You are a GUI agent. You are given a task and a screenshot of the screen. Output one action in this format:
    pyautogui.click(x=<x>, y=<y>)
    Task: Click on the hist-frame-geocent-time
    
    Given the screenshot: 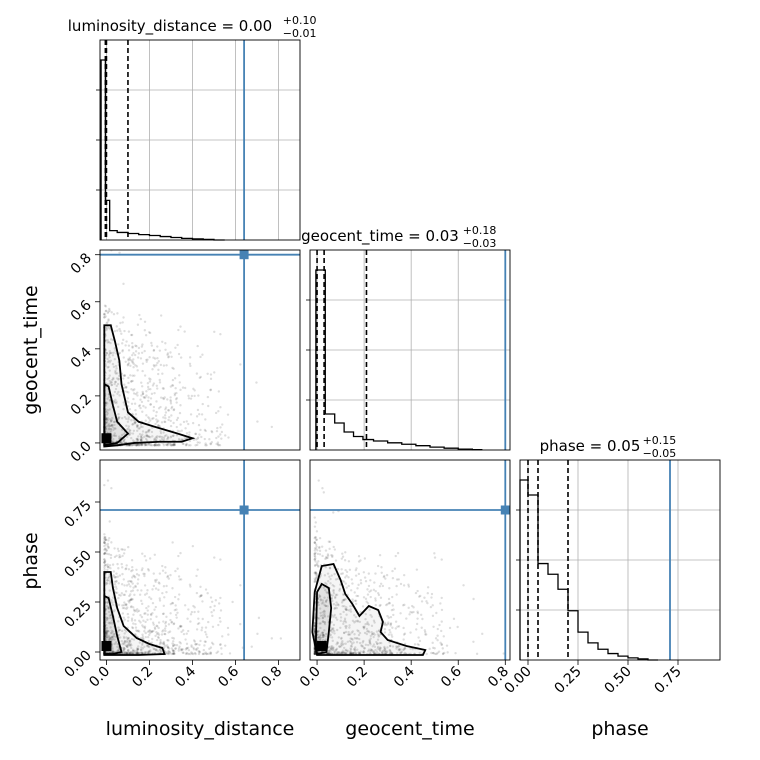 What is the action you would take?
    pyautogui.click(x=410, y=350)
    